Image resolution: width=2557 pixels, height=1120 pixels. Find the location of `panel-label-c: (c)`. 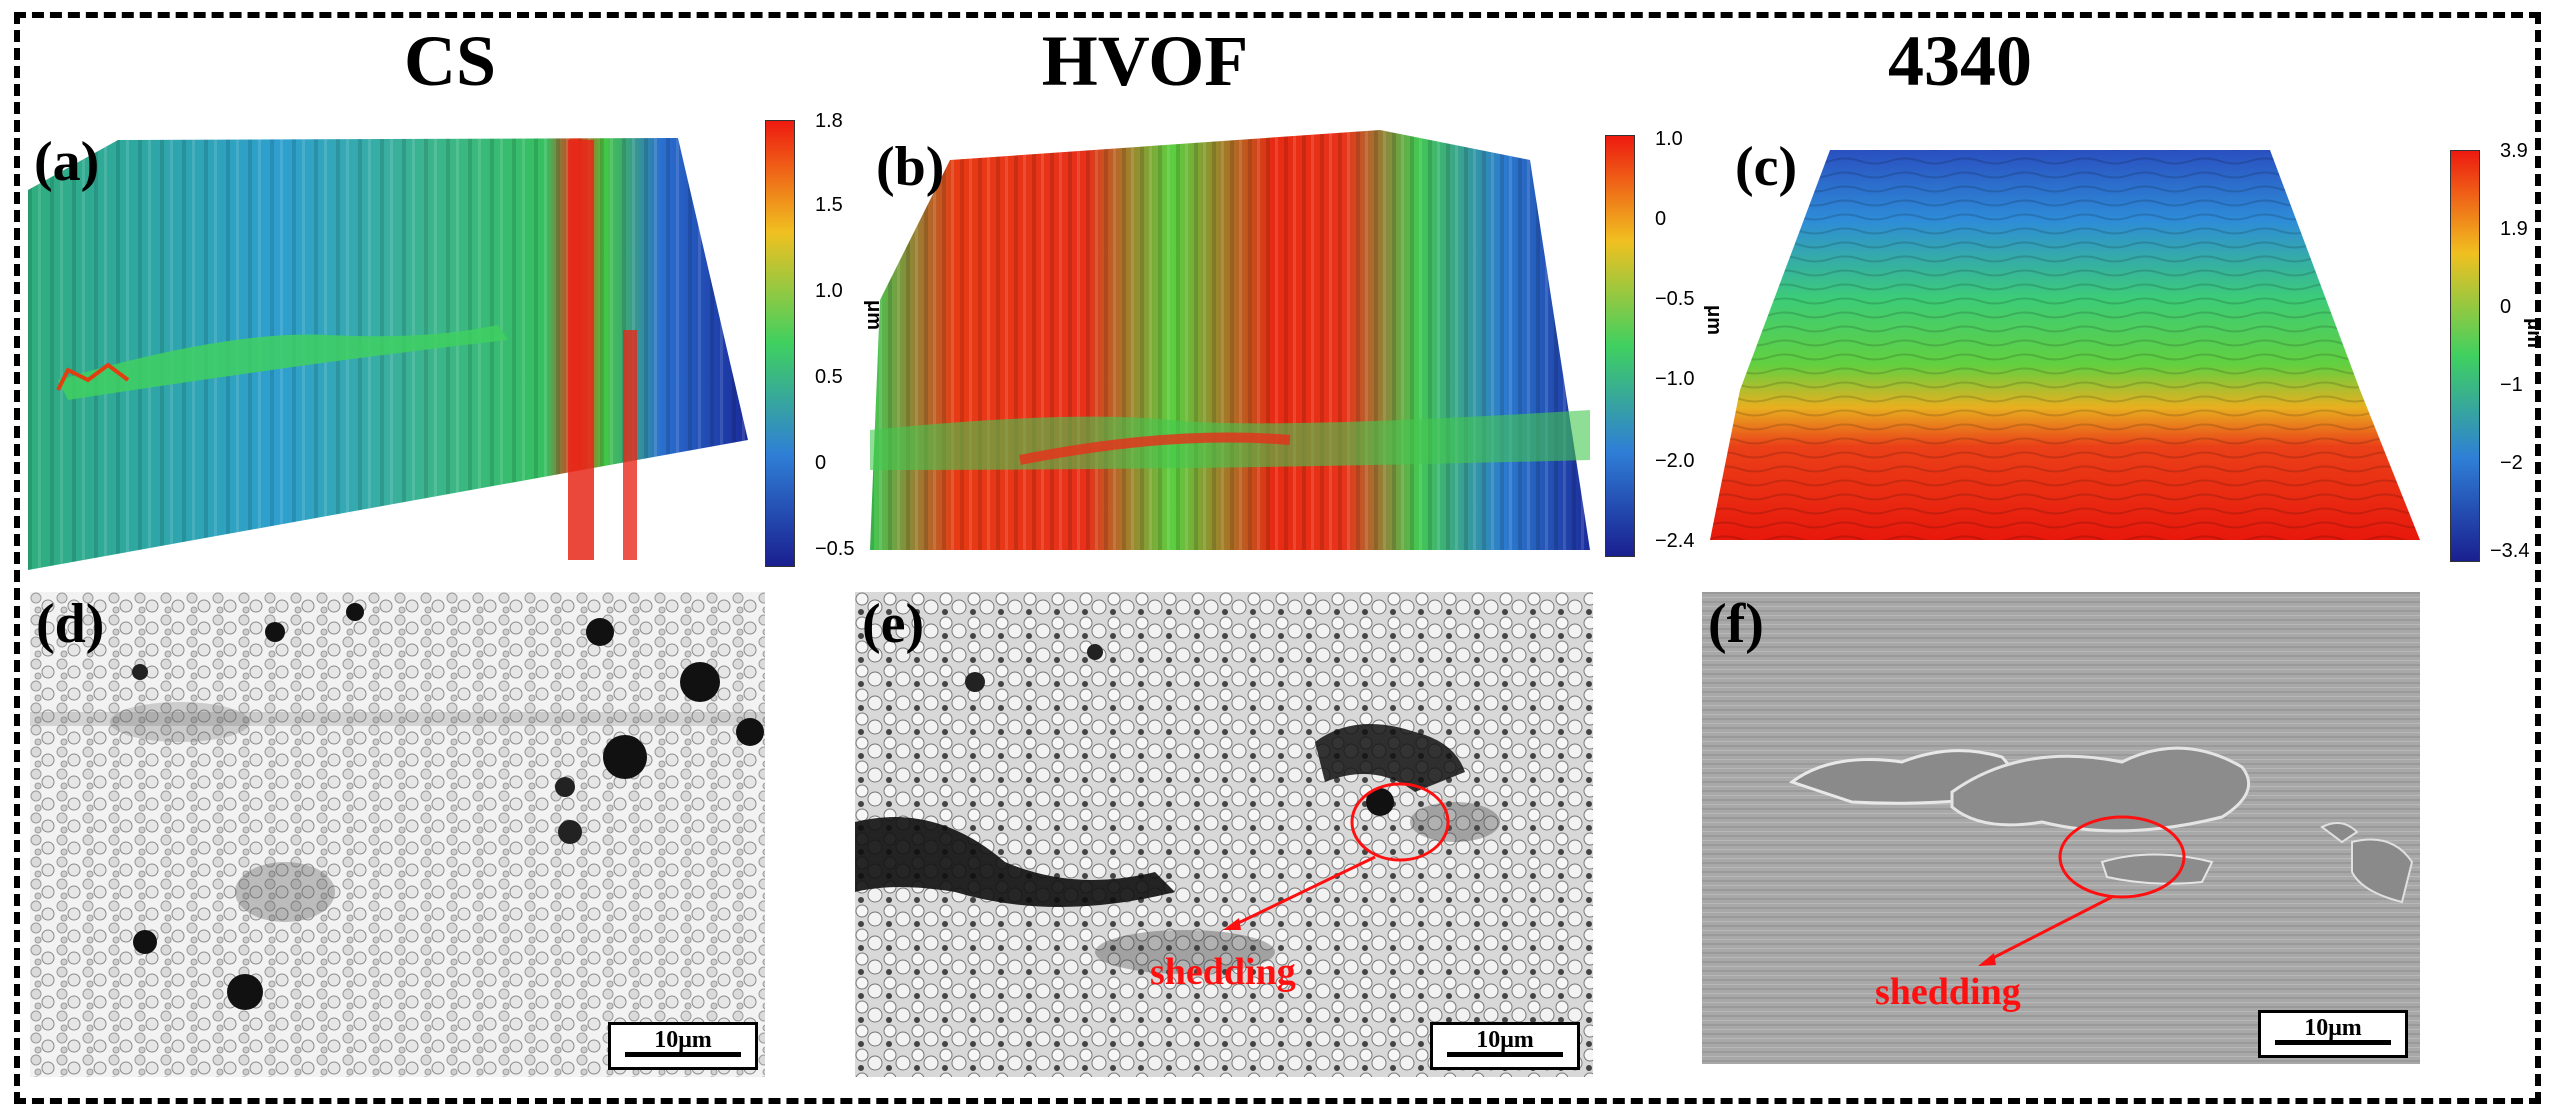

panel-label-c: (c) is located at coordinates (1766, 167).